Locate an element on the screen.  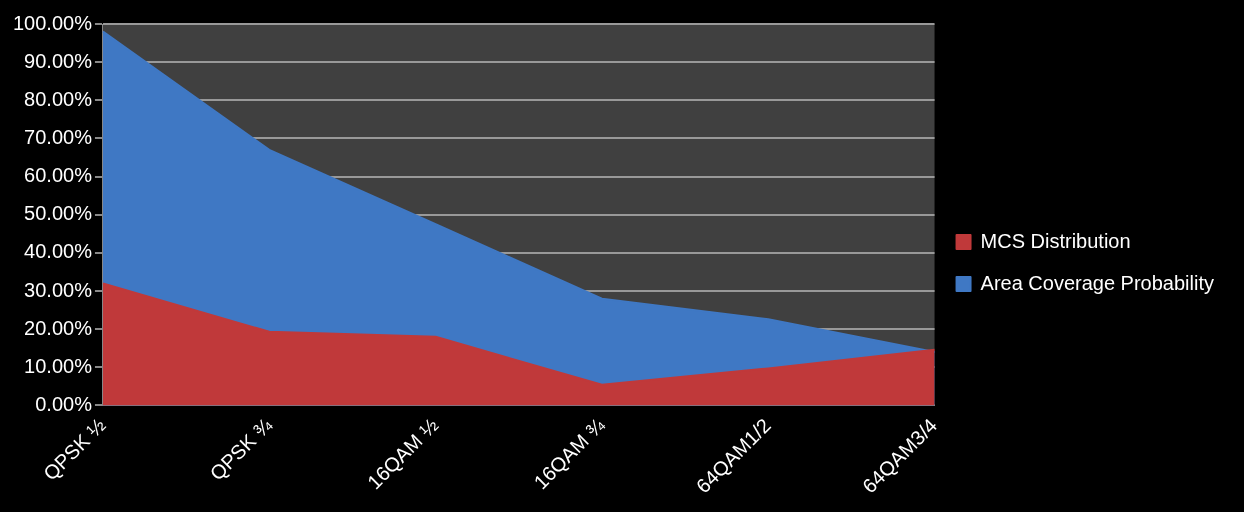
y-tick-label: 0.00% is located at coordinates (64, 403).